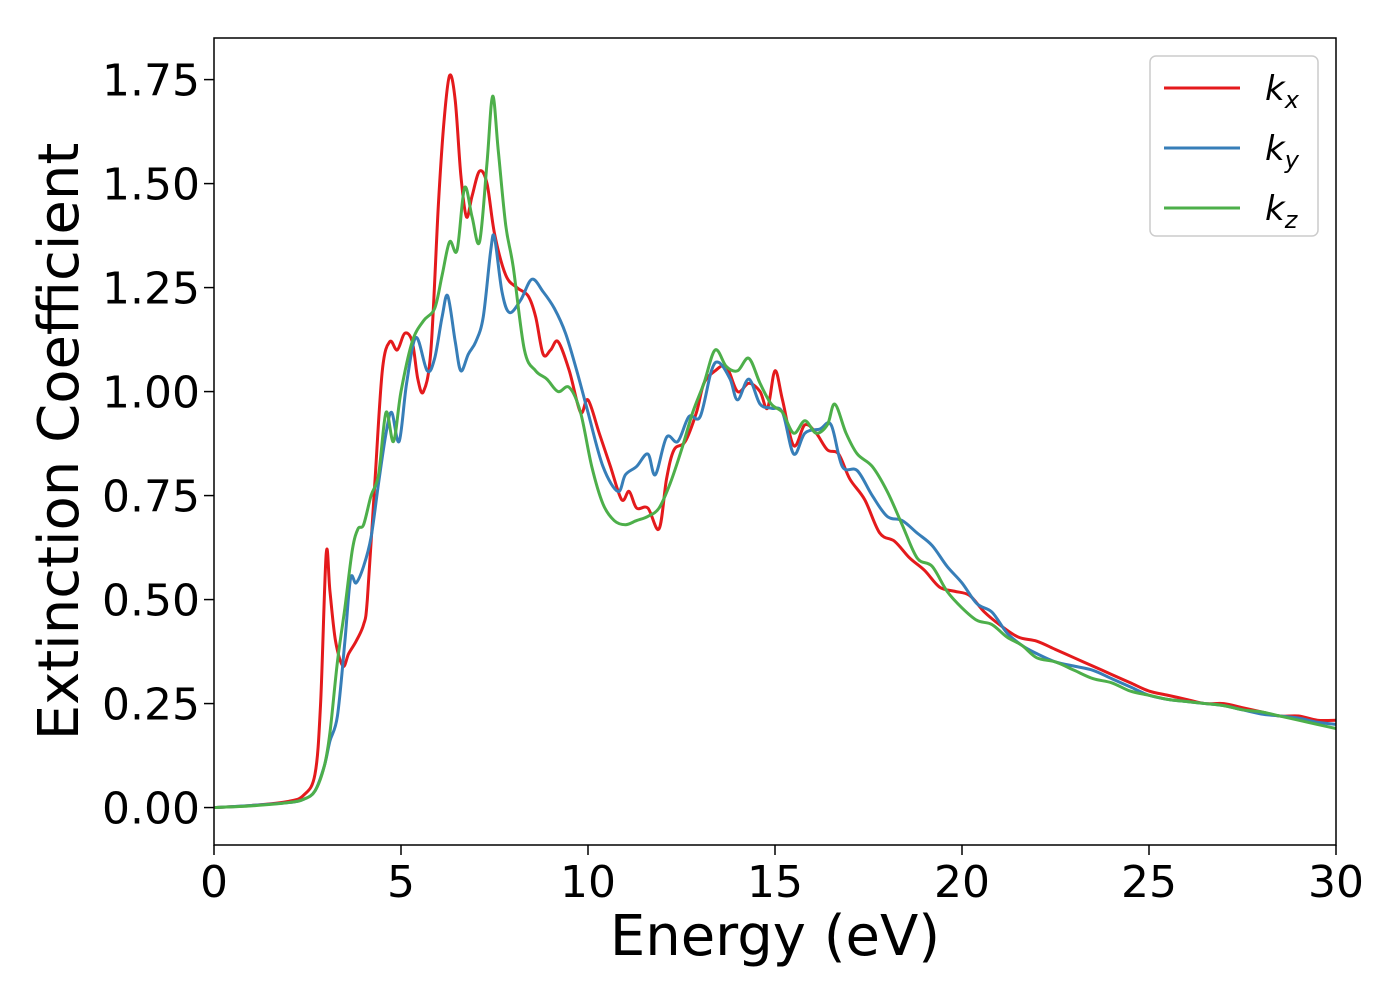 This screenshot has height=1004, width=1400. What do you see at coordinates (151, 809) in the screenshot?
I see `y-tick-label: 0.00` at bounding box center [151, 809].